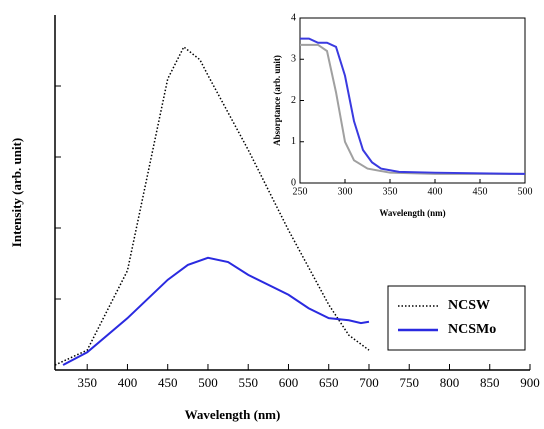 Image resolution: width=544 pixels, height=429 pixels. I want to click on x-tick-label: 250, so click(300, 191).